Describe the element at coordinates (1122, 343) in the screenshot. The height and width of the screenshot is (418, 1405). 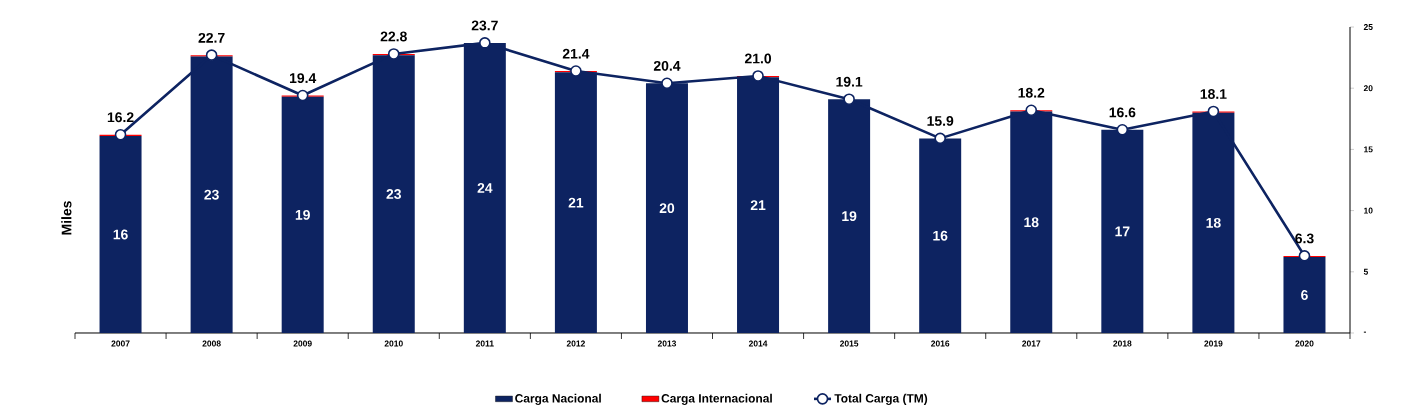
I see `x-tick-label: 2018` at that location.